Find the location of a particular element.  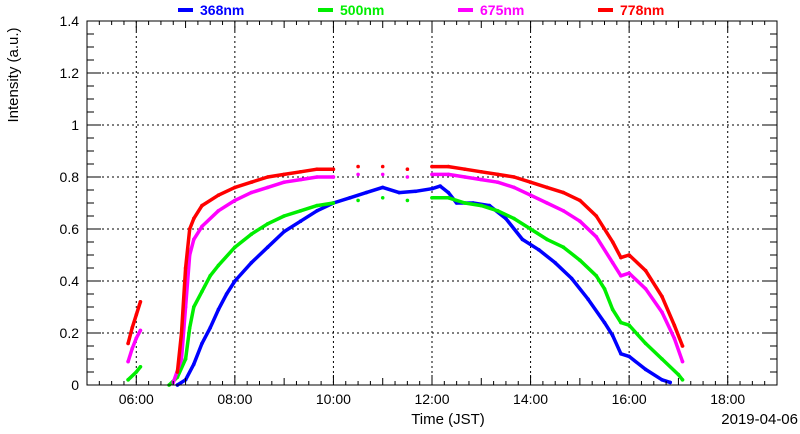

y-tick-label: 0.8 is located at coordinates (70, 177).